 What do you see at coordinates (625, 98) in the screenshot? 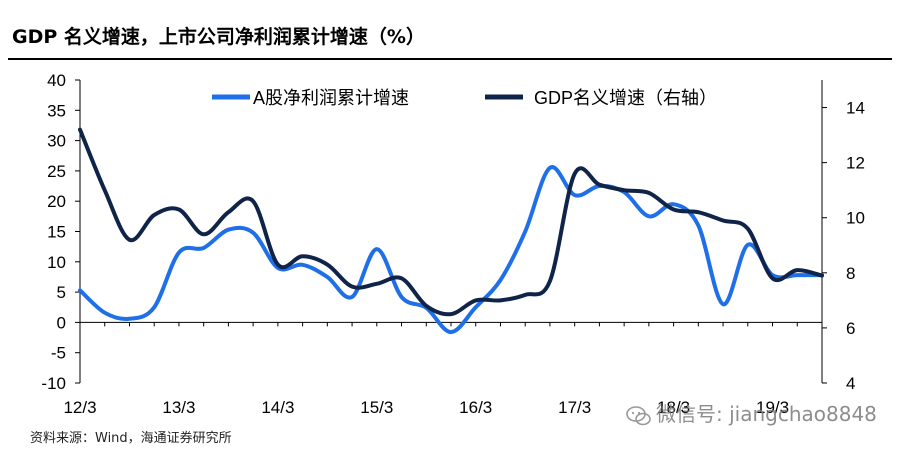
I see `legend-label: GDP名义增速（右轴）` at bounding box center [625, 98].